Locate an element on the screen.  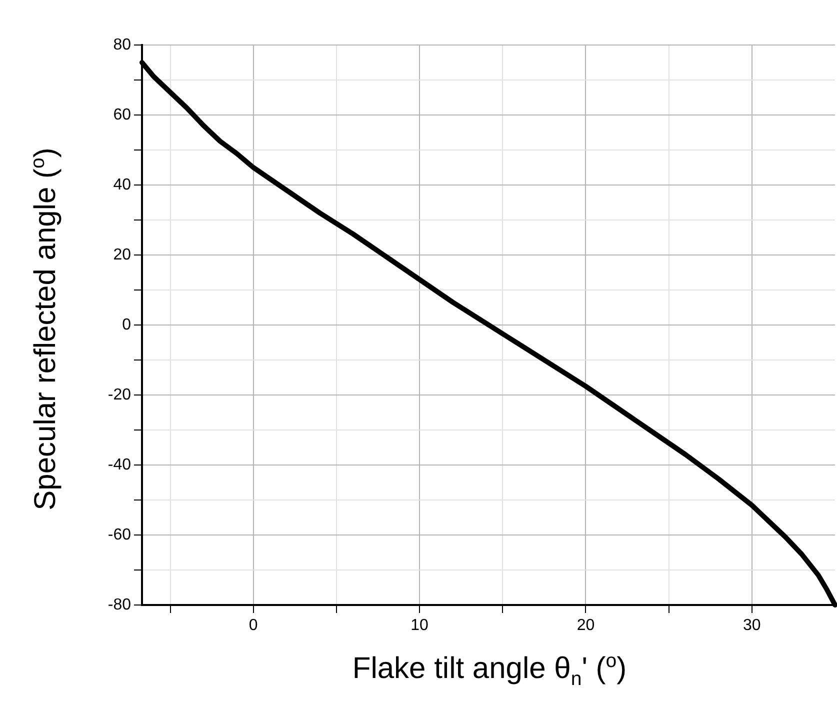
y-tick-label: -60 is located at coordinates (120, 535).